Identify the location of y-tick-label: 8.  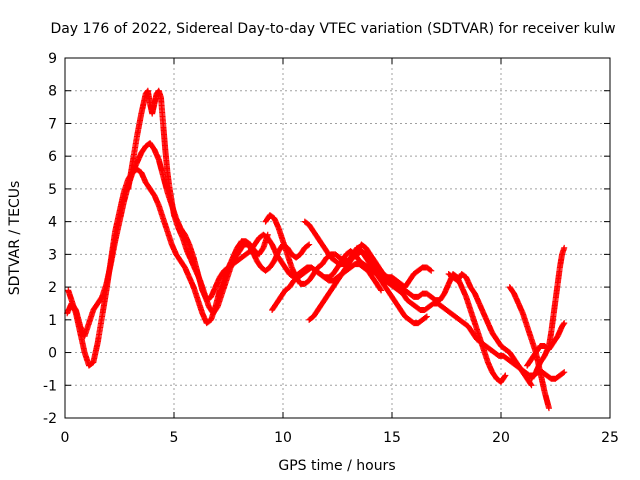
(52, 92).